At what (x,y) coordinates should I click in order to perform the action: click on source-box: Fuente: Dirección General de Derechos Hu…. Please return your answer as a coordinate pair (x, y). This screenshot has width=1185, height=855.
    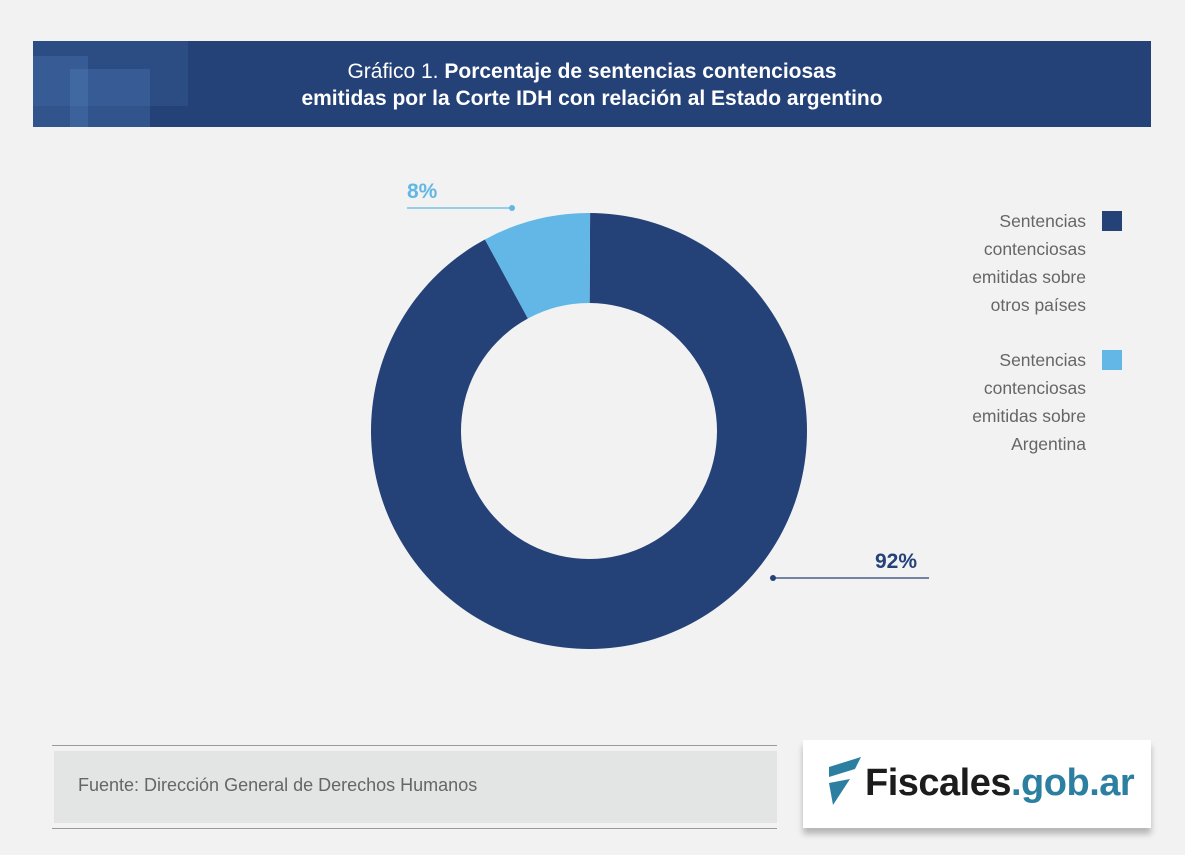
    Looking at the image, I should click on (414, 787).